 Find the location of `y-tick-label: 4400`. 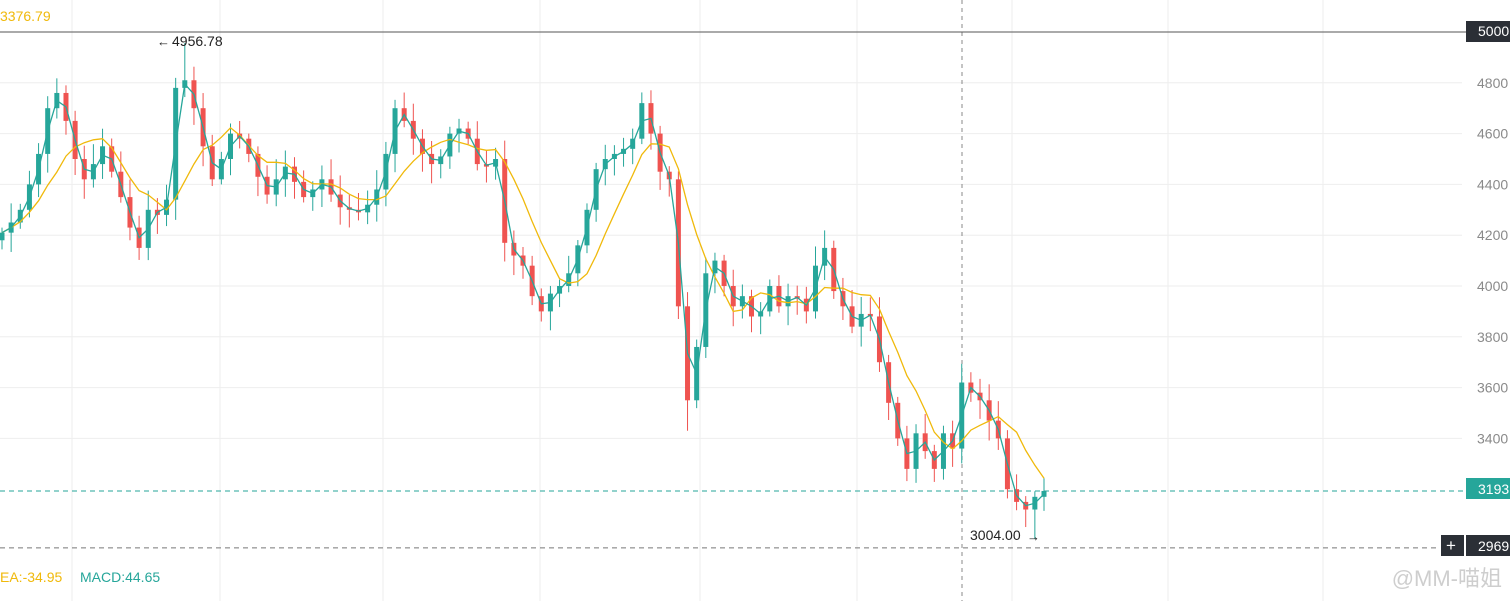

y-tick-label: 4400 is located at coordinates (1492, 184).